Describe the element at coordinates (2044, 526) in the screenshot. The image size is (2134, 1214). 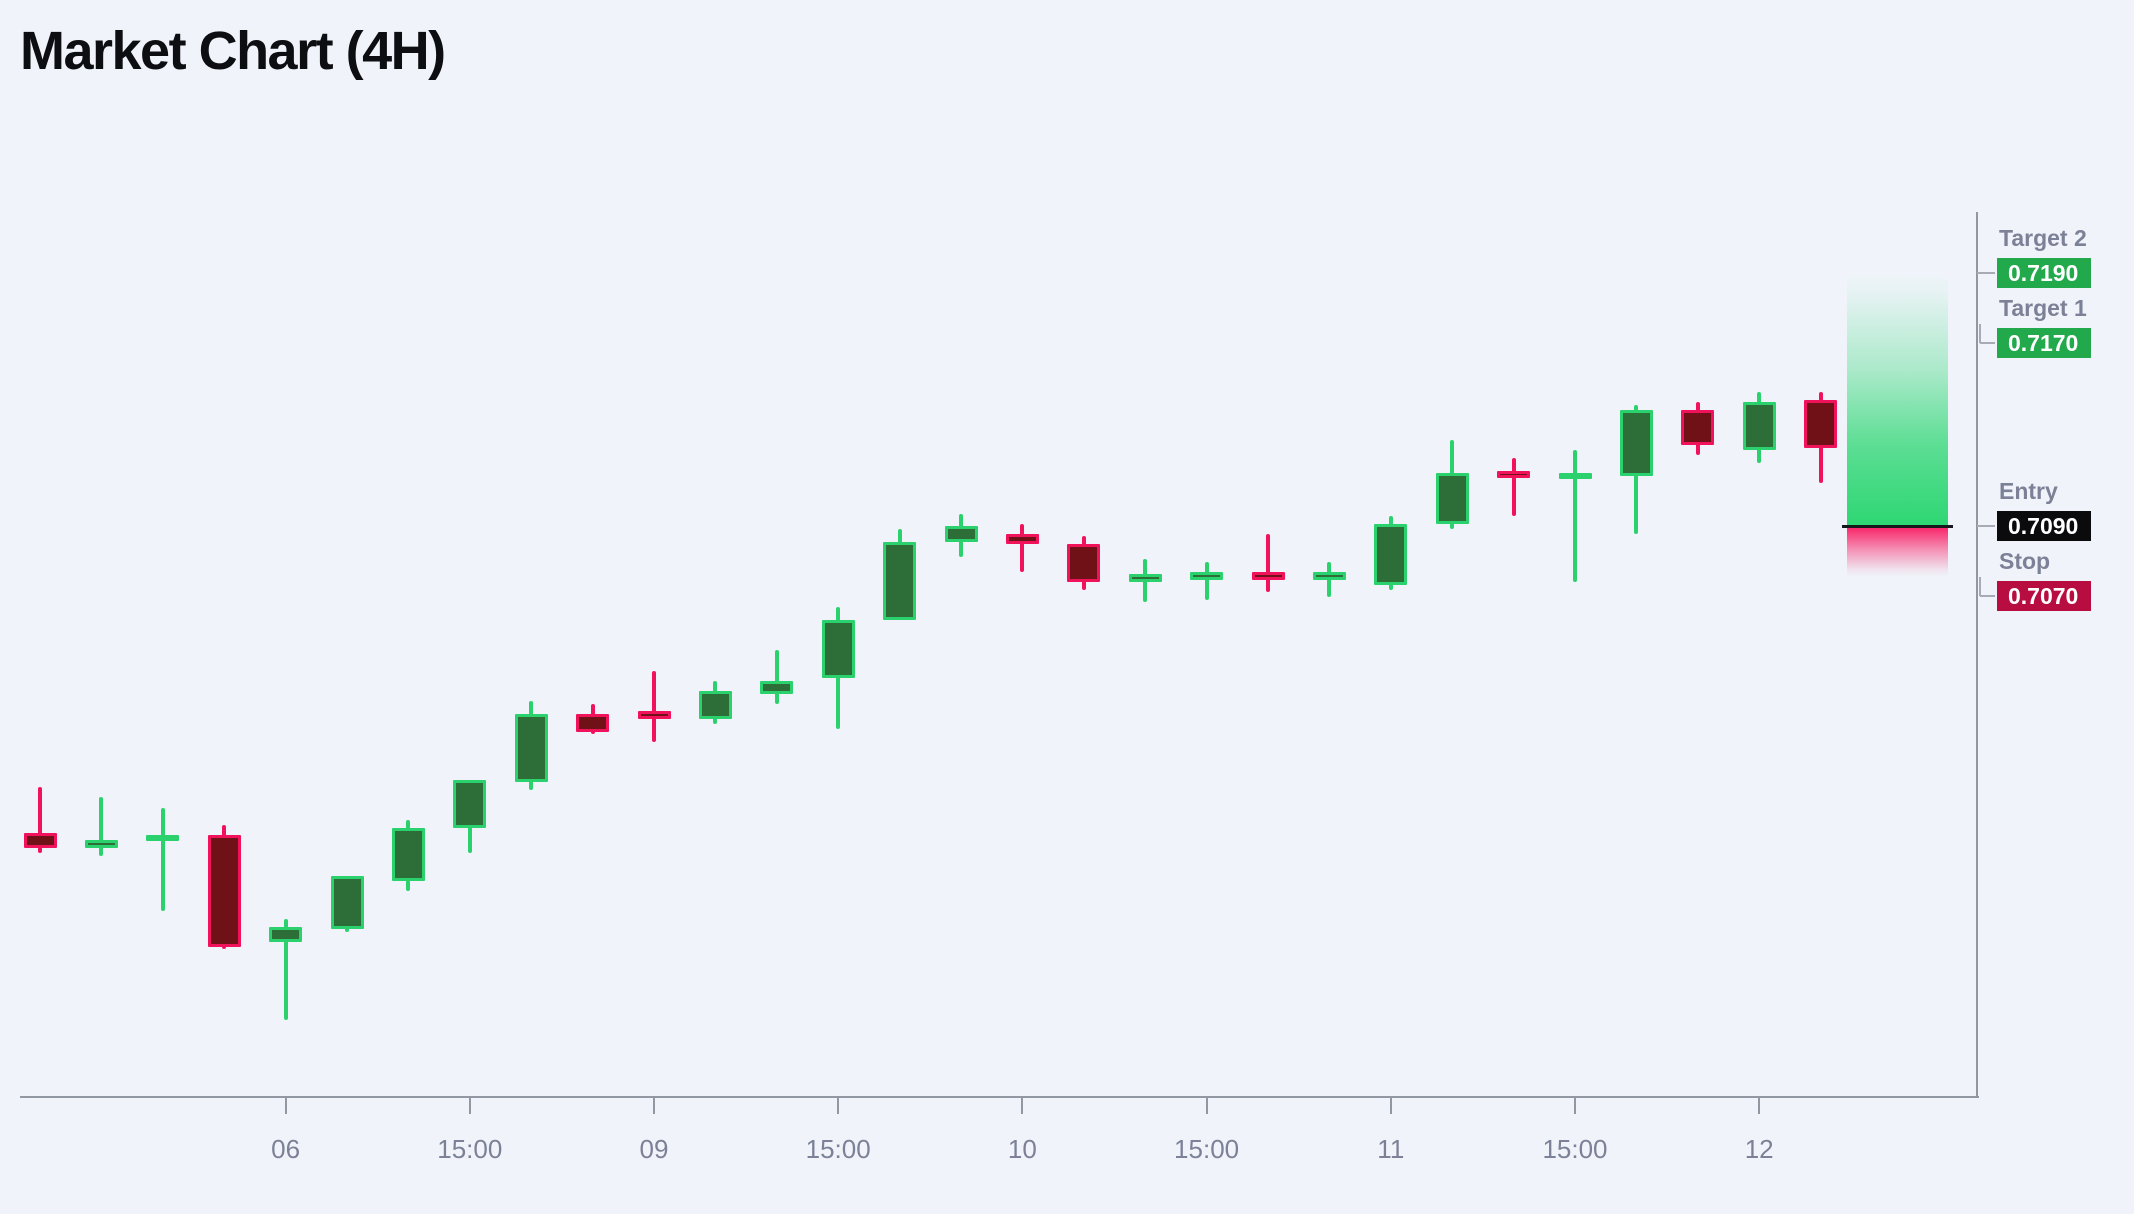
I see `entry-price-badge: 0.7090` at that location.